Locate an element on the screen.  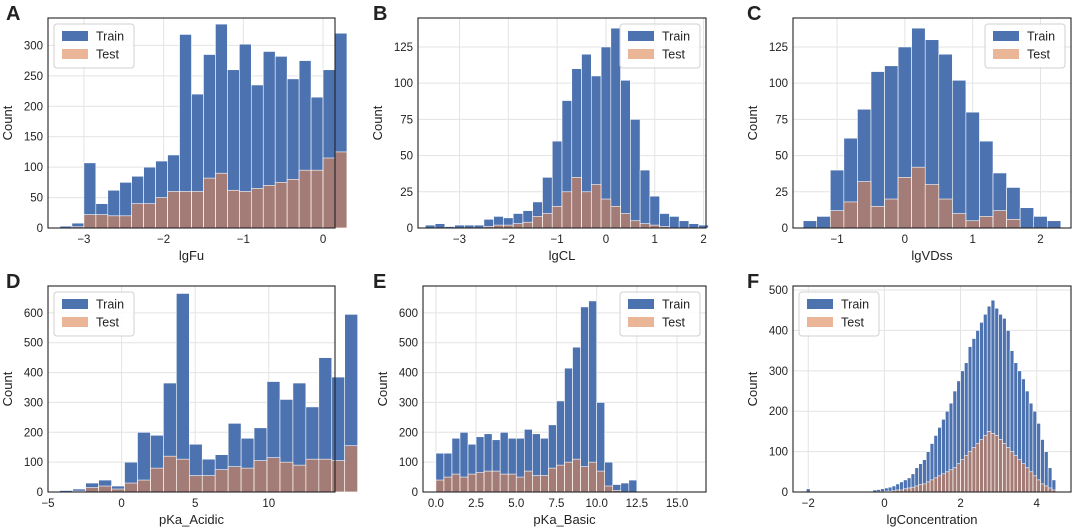
panel-letter: E is located at coordinates (379, 282).